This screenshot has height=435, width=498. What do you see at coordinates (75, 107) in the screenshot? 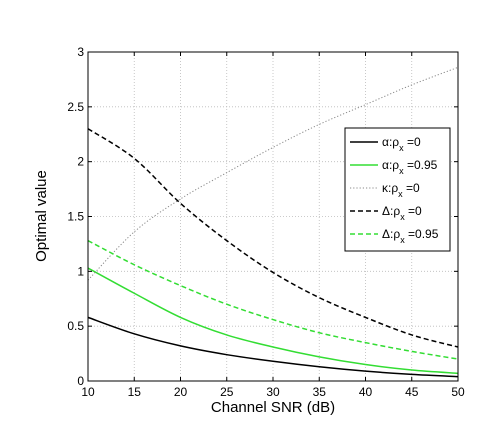
I see `y-tick-label: 2.5` at bounding box center [75, 107].